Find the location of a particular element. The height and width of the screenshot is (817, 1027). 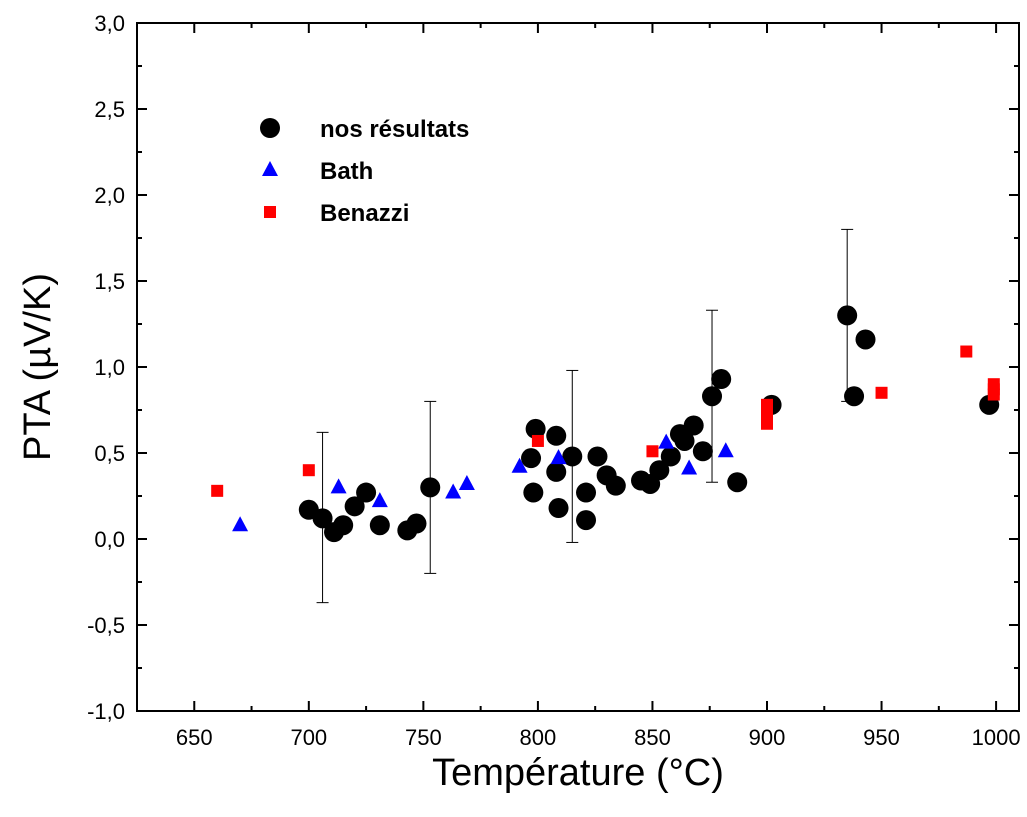

y-tick-label: -0,5 is located at coordinates (106, 625).